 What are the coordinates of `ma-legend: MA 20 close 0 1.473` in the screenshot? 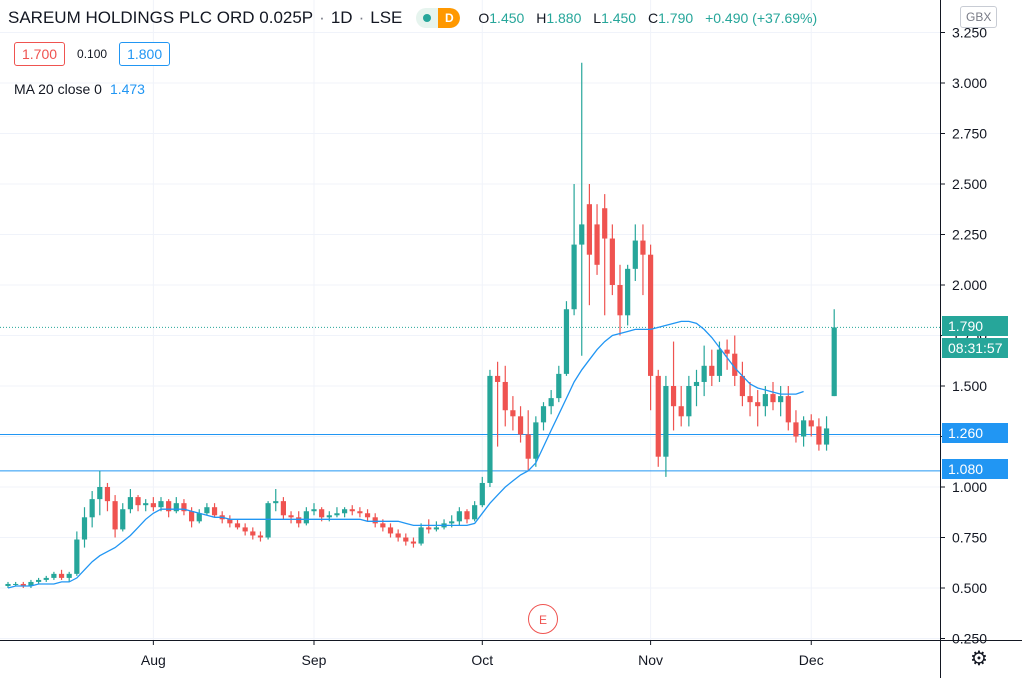 It's located at (79, 89).